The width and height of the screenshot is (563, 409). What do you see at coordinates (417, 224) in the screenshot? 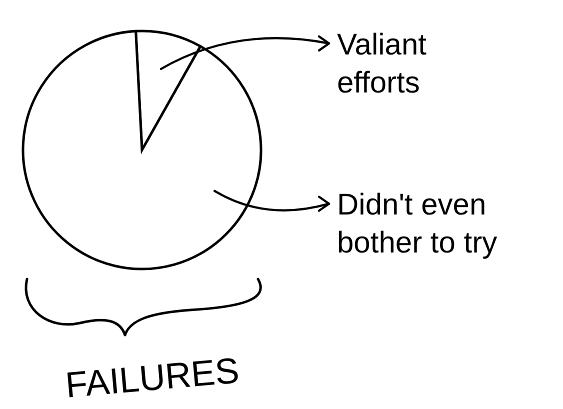
I see `legend-label: Didn't even bother to try` at bounding box center [417, 224].